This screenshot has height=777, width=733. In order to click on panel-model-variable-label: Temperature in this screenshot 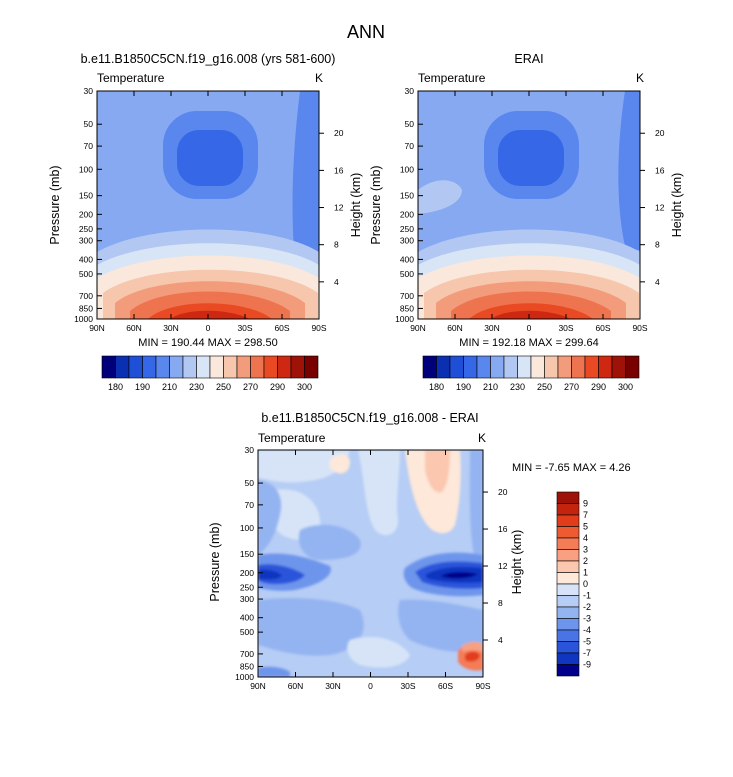, I will do `click(131, 78)`.